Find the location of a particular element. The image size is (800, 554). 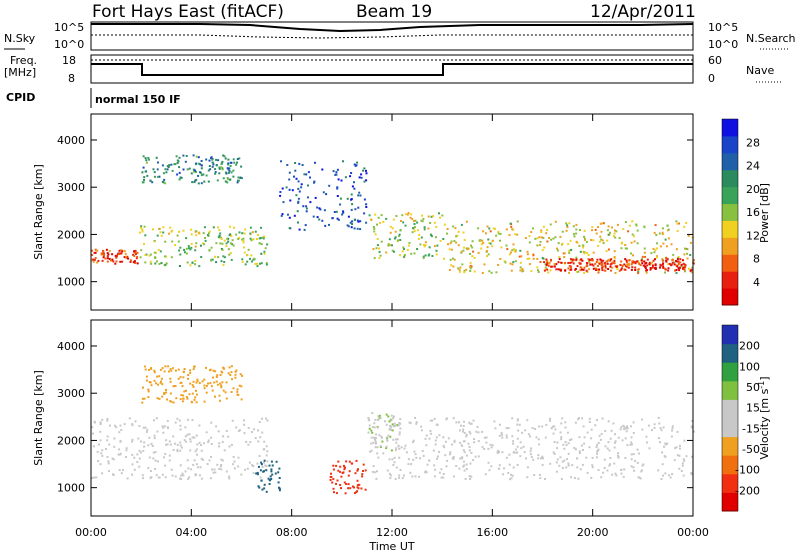

nsky-label: N.Sky is located at coordinates (20, 38).